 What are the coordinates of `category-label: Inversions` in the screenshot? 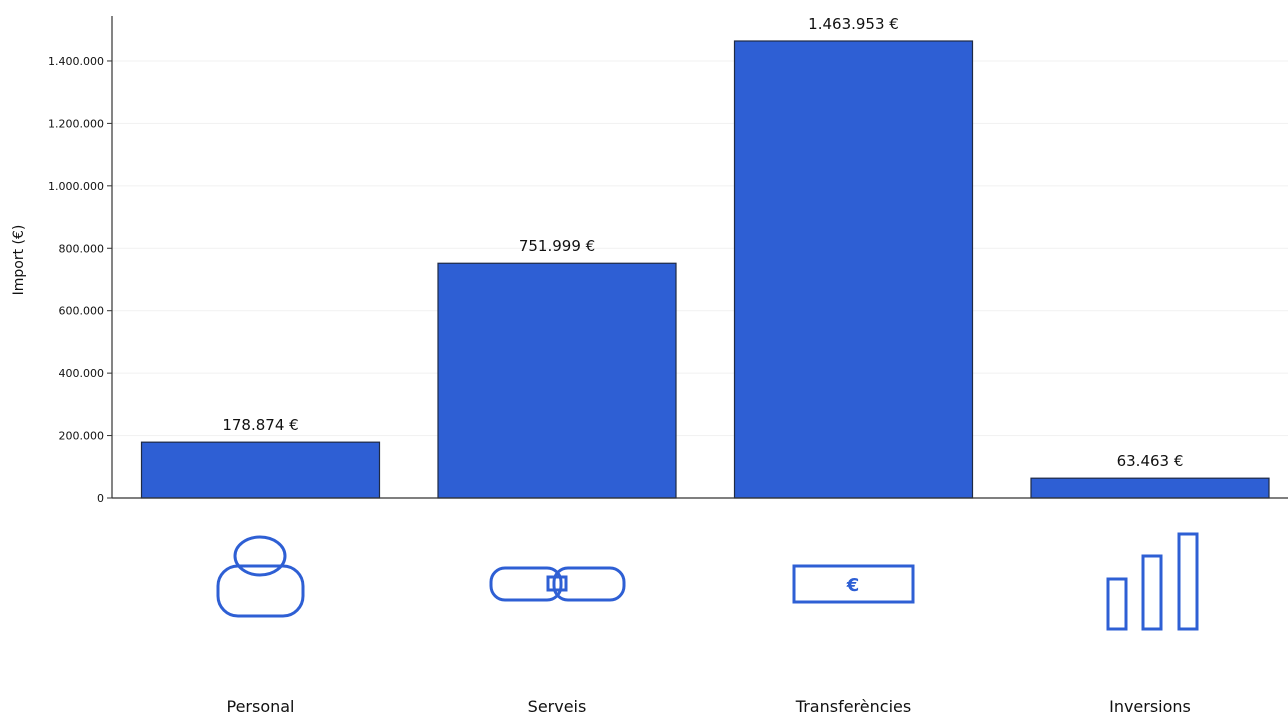 It's located at (1150, 706).